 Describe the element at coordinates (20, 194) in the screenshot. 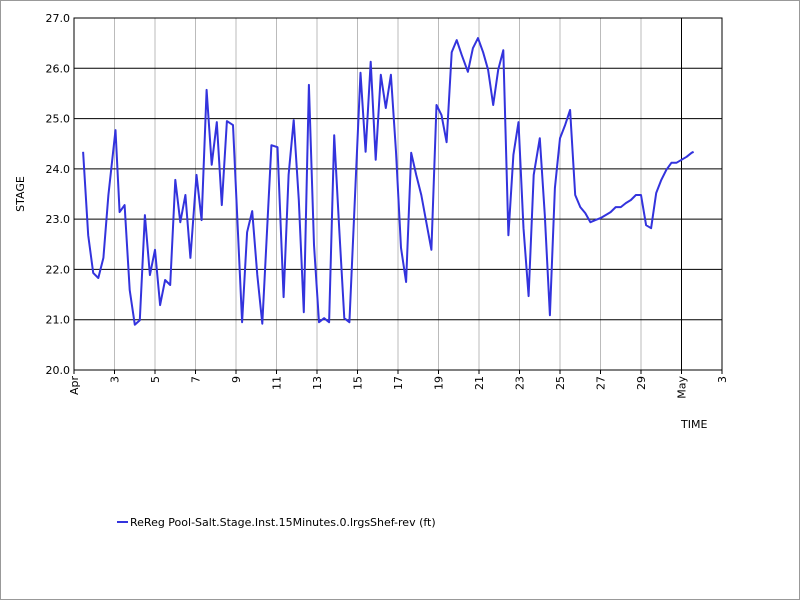

I see `y-axis-label: STAGE` at that location.